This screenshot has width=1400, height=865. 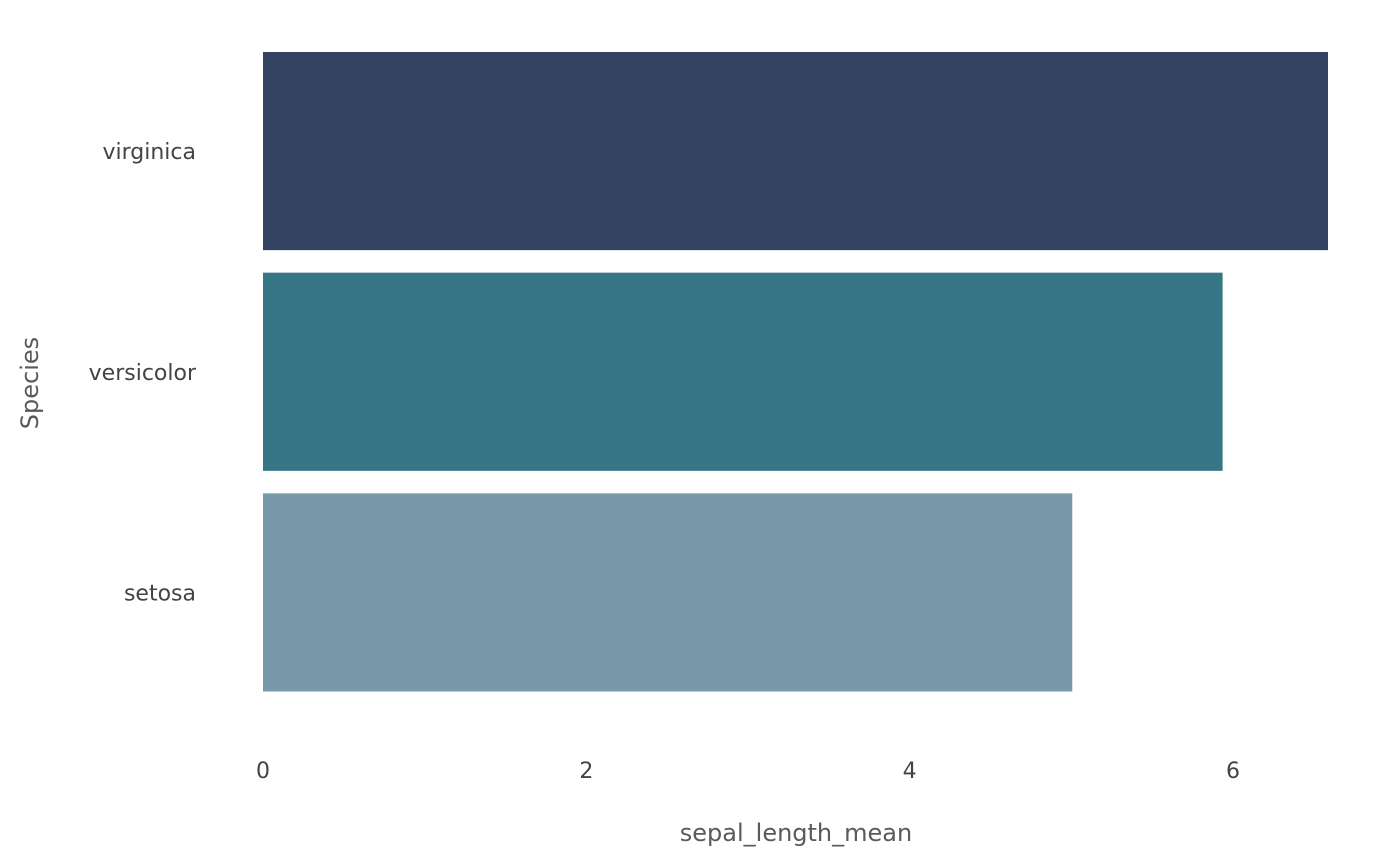 What do you see at coordinates (910, 771) in the screenshot?
I see `x-tick-label-4: 4` at bounding box center [910, 771].